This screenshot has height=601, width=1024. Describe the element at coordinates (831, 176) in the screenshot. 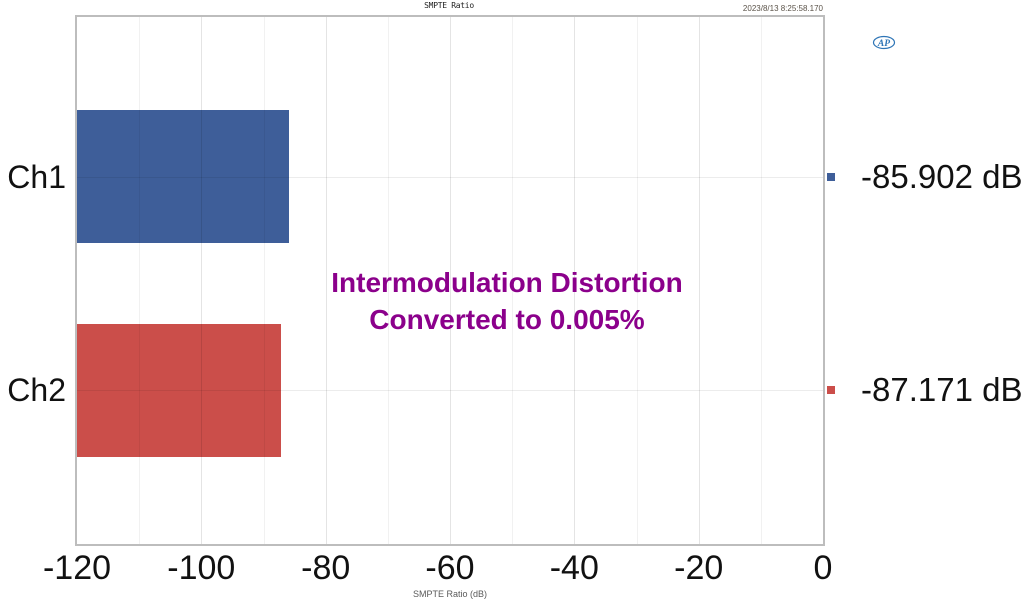

I see `series-marker-ch1` at that location.